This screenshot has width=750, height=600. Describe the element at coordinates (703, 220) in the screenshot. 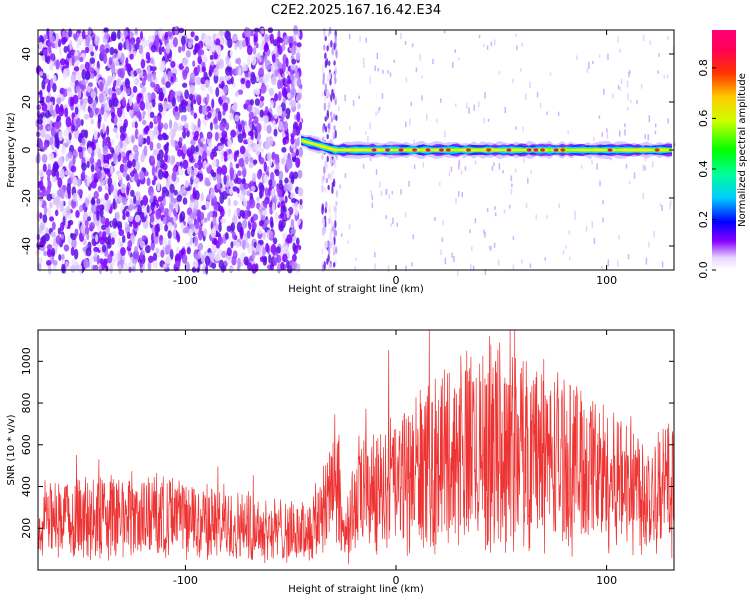

I see `colorbar-tick-label: 0.2` at that location.